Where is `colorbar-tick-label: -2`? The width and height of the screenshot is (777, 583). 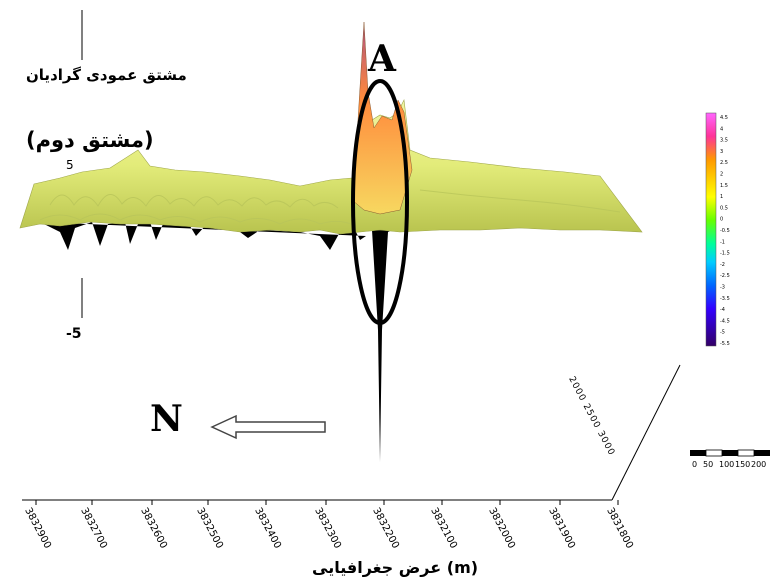 colorbar-tick-label: -2 is located at coordinates (722, 265).